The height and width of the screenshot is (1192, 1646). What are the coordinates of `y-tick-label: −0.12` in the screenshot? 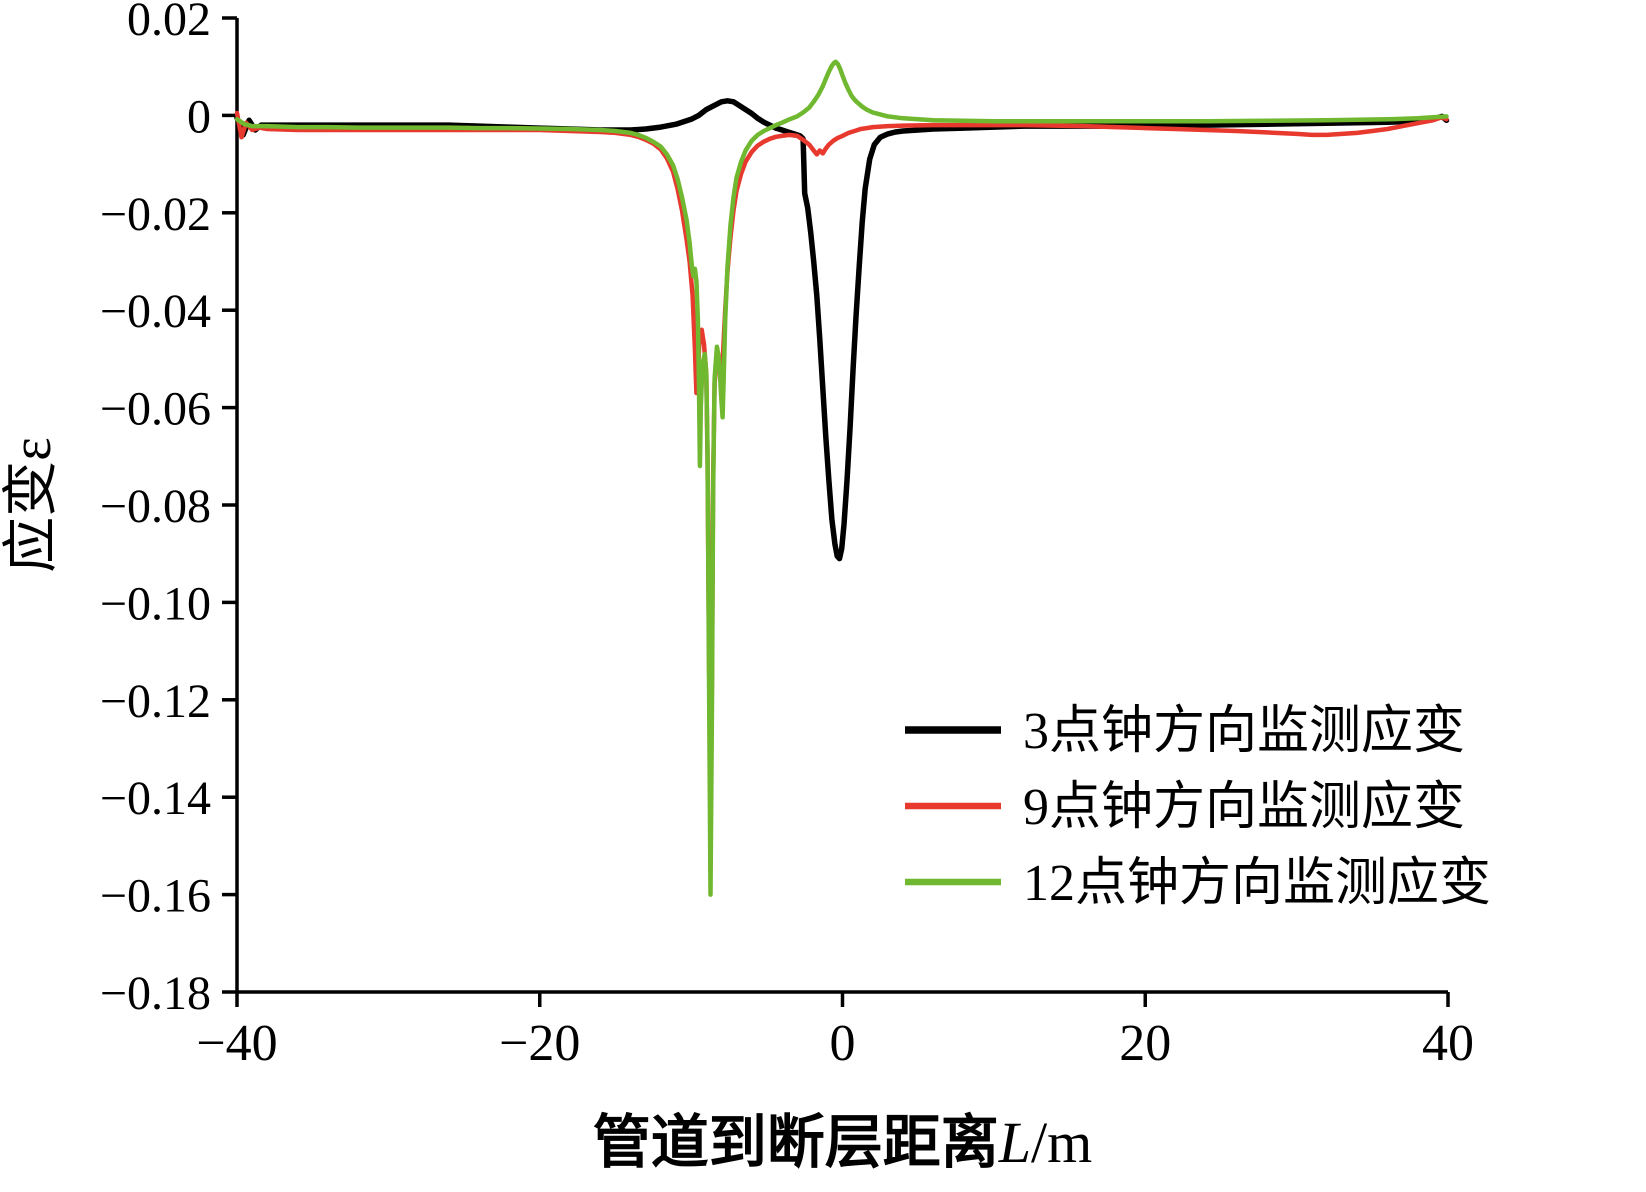 It's located at (155, 701).